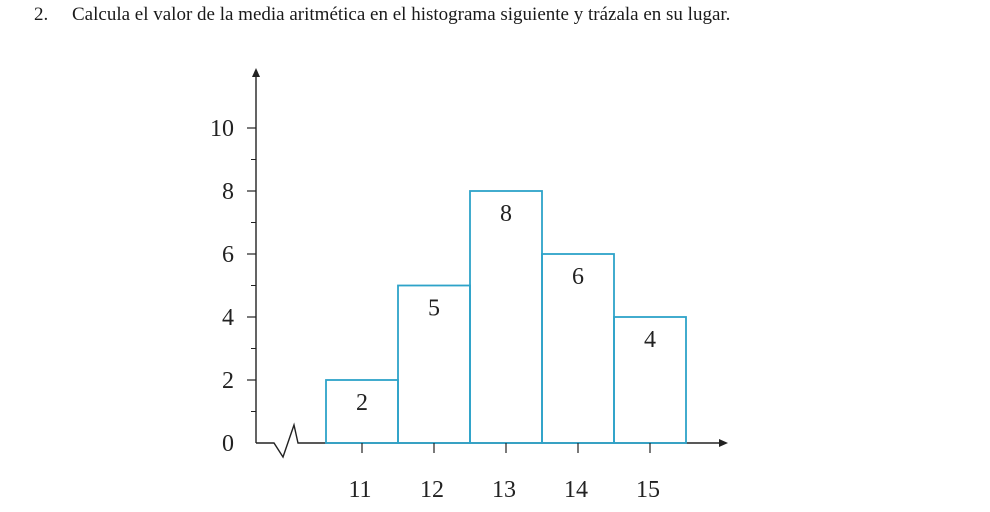 This screenshot has width=990, height=512. What do you see at coordinates (648, 490) in the screenshot?
I see `x-tick-label: 15` at bounding box center [648, 490].